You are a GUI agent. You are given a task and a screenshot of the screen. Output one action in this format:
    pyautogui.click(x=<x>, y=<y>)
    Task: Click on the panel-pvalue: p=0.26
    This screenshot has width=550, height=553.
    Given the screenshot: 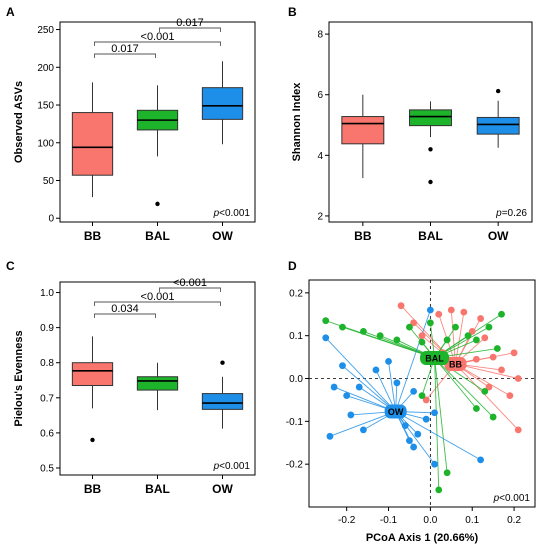 What is the action you would take?
    pyautogui.click(x=511, y=213)
    